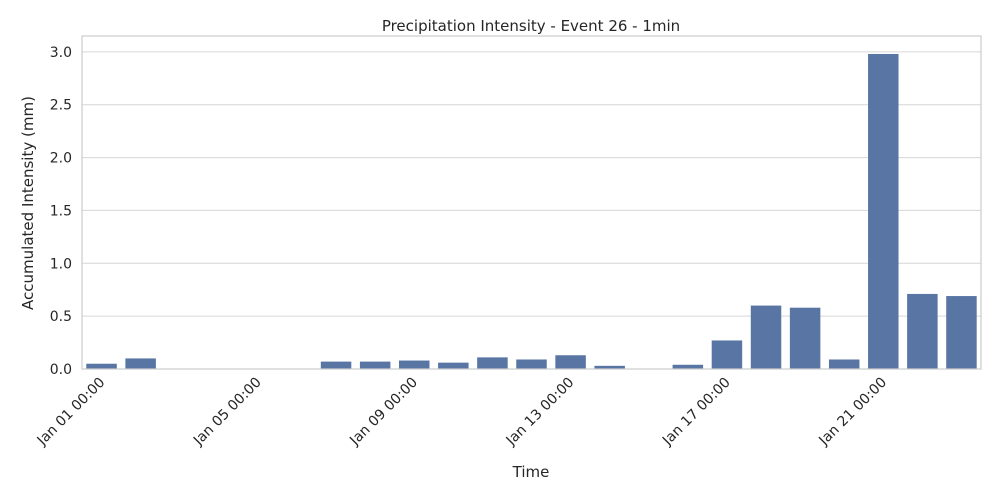 This screenshot has height=500, width=1000. I want to click on y-axis-label: Accumulated Intensity (mm), so click(28, 203).